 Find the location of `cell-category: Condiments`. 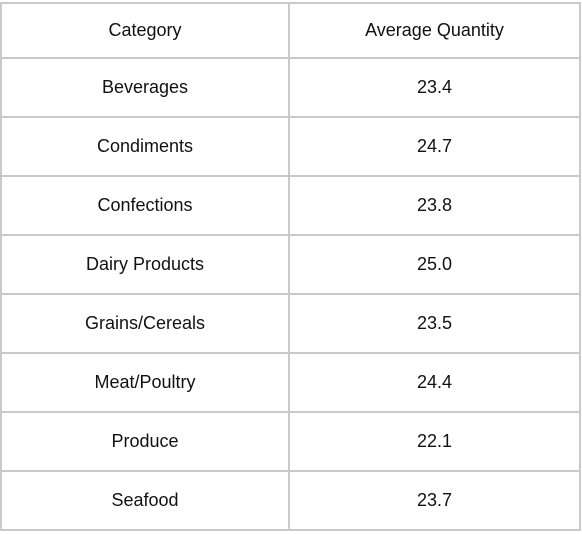

cell-category: Condiments is located at coordinates (145, 146).